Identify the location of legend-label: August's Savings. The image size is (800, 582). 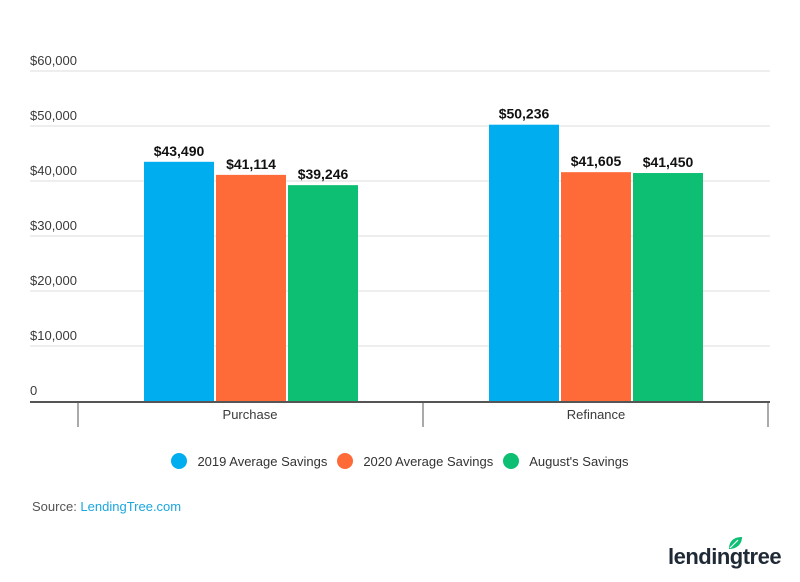
(579, 461).